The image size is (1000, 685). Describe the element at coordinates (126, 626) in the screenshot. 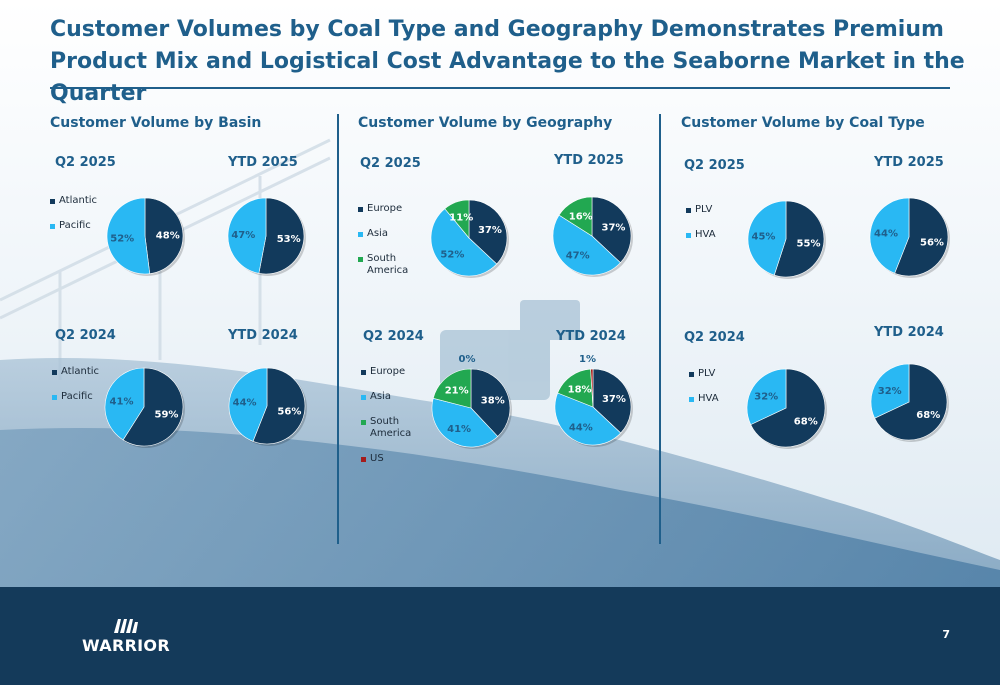

I see `logo-mark-icon` at that location.